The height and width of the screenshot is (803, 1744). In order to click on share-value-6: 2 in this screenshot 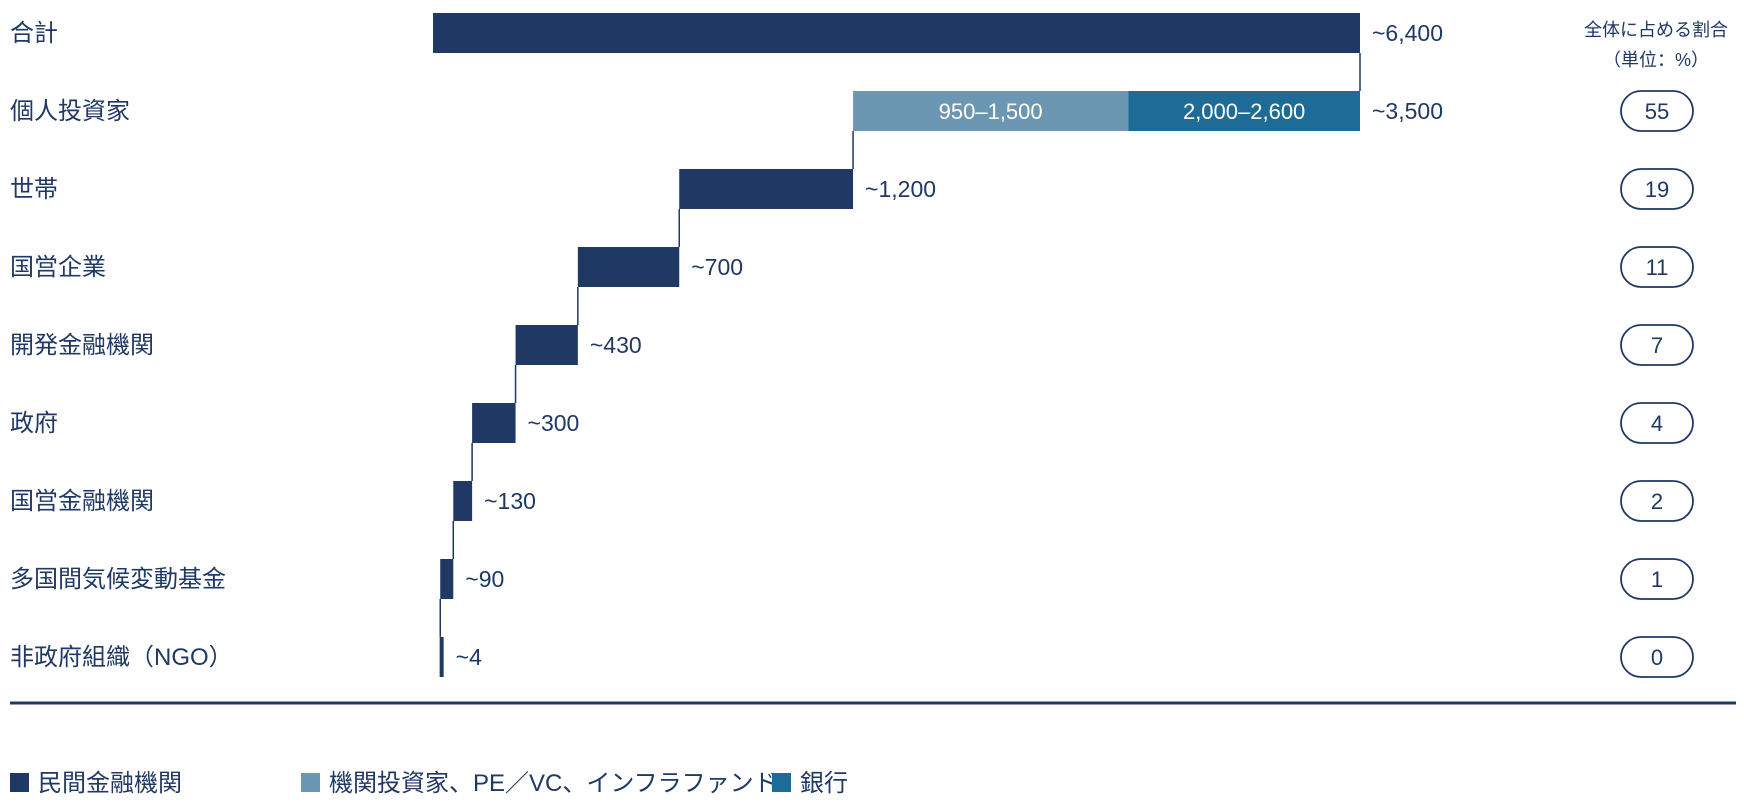, I will do `click(1657, 501)`.